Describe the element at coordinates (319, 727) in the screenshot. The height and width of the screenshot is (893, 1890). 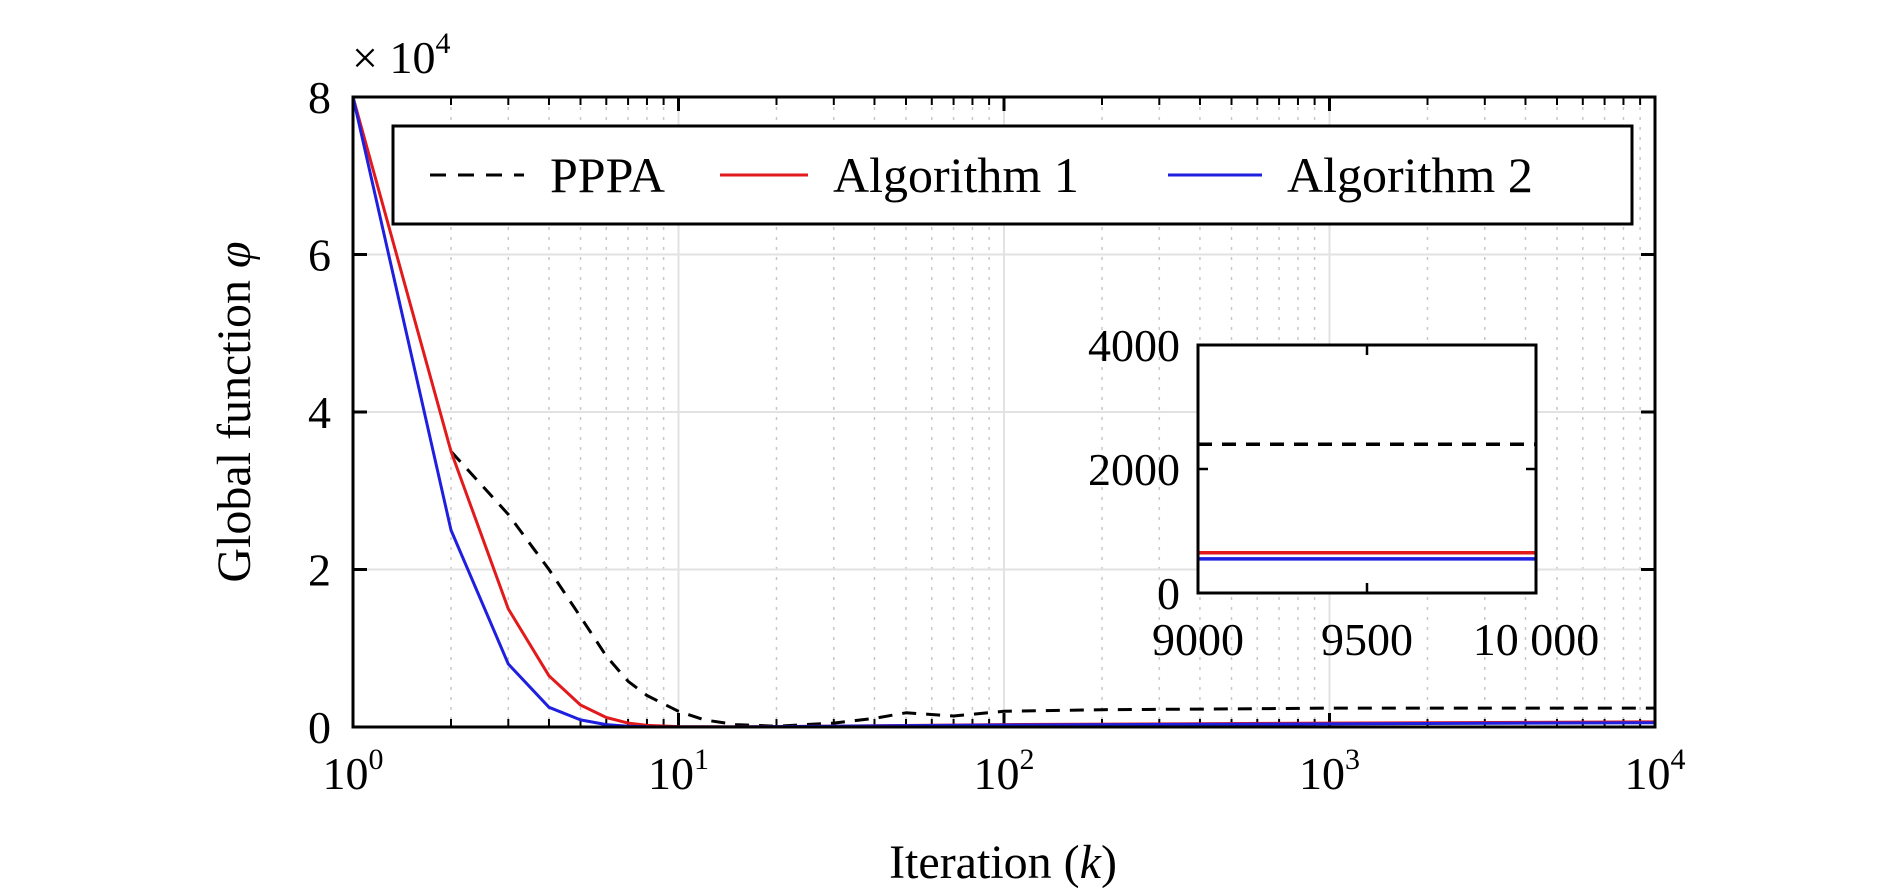
I see `y-tick-label: 0` at that location.